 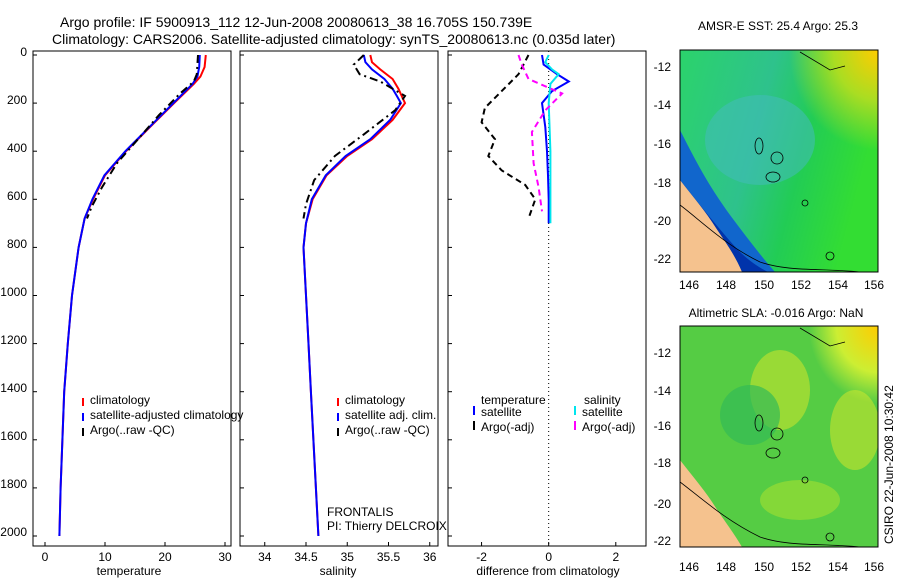 I want to click on csiro-timestamp-label: CSIRO 22-Jun-2008 10:30:42, so click(x=889, y=464).